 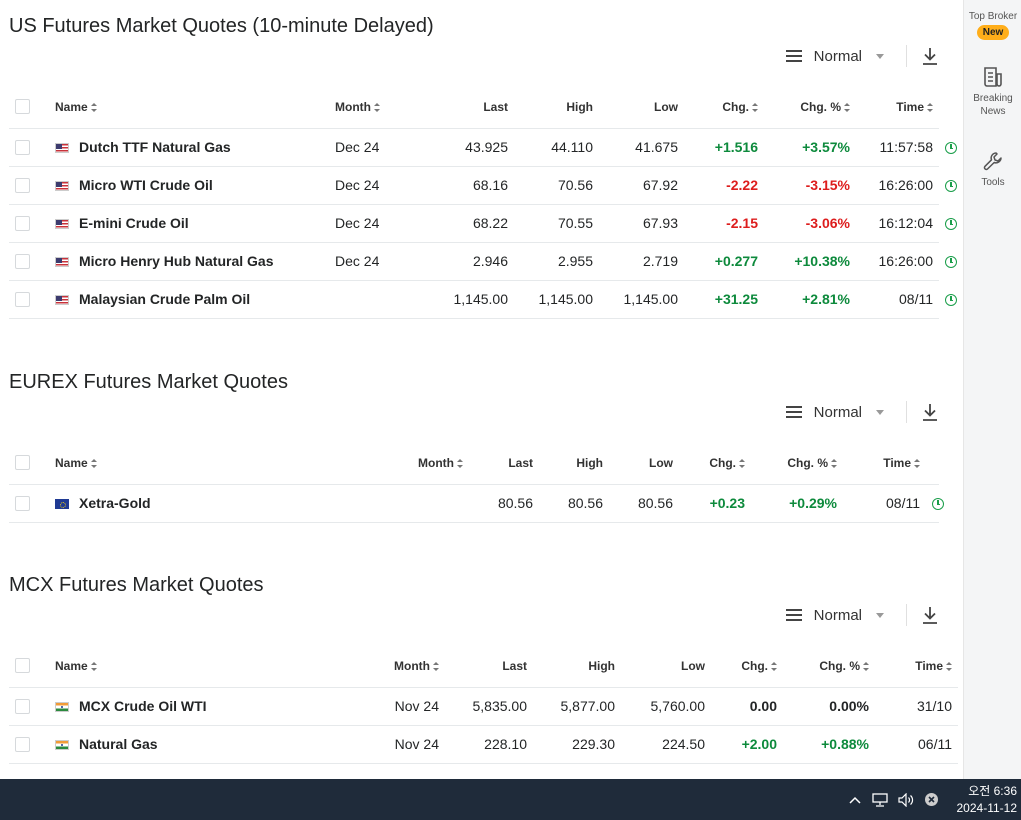 I want to click on section-title: MCX Futures Market Quotes, so click(x=136, y=585).